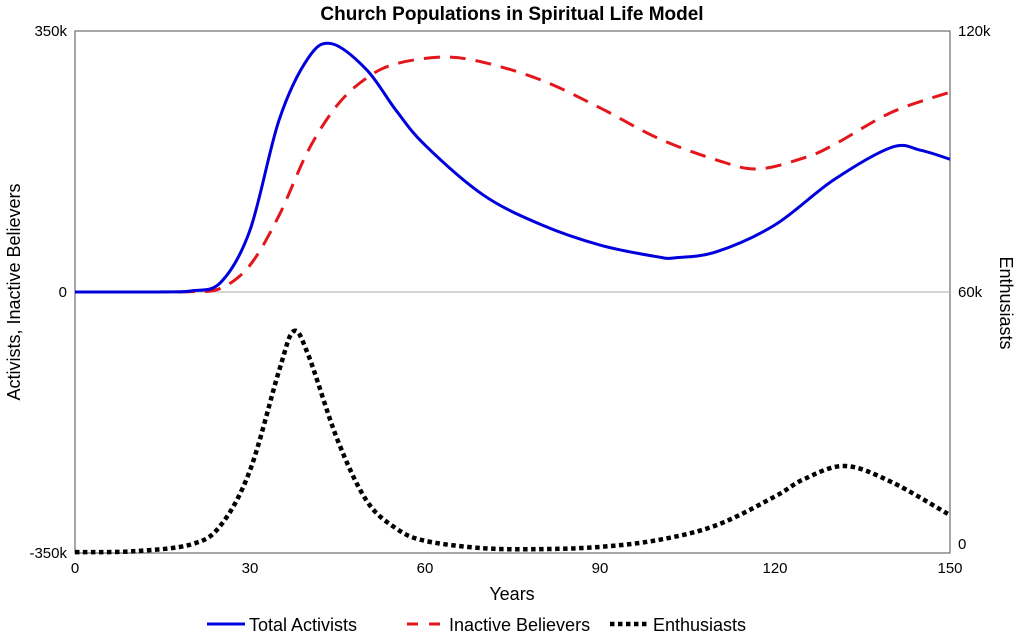  I want to click on y-left-tick-label: 350k, so click(50, 31).